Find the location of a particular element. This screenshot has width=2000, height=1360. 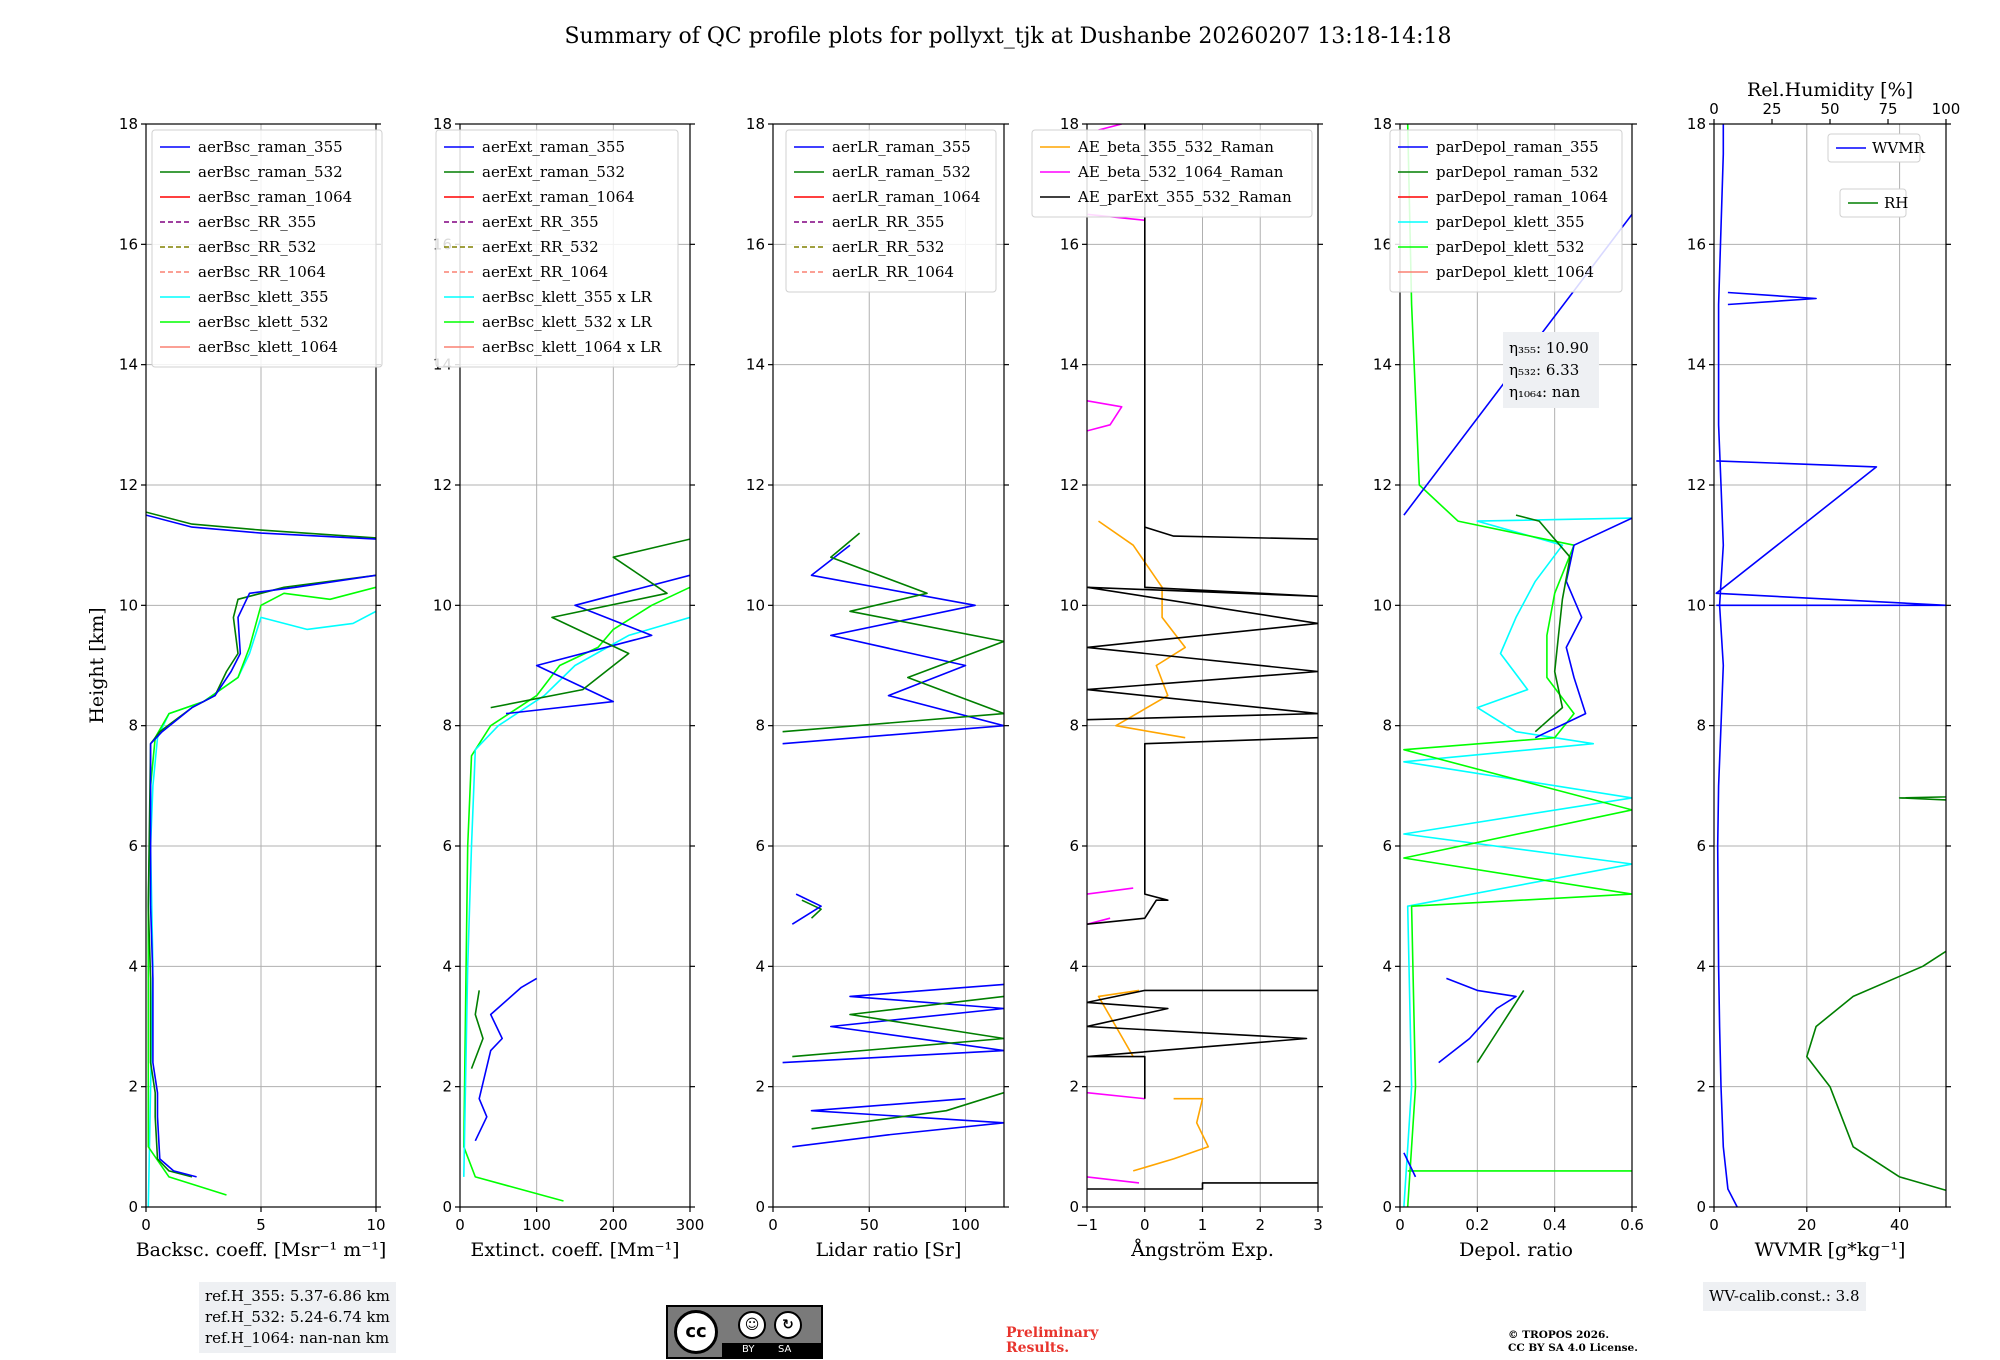

annotation-eta532: η₅₃₂: 6.33 is located at coordinates (1544, 370).